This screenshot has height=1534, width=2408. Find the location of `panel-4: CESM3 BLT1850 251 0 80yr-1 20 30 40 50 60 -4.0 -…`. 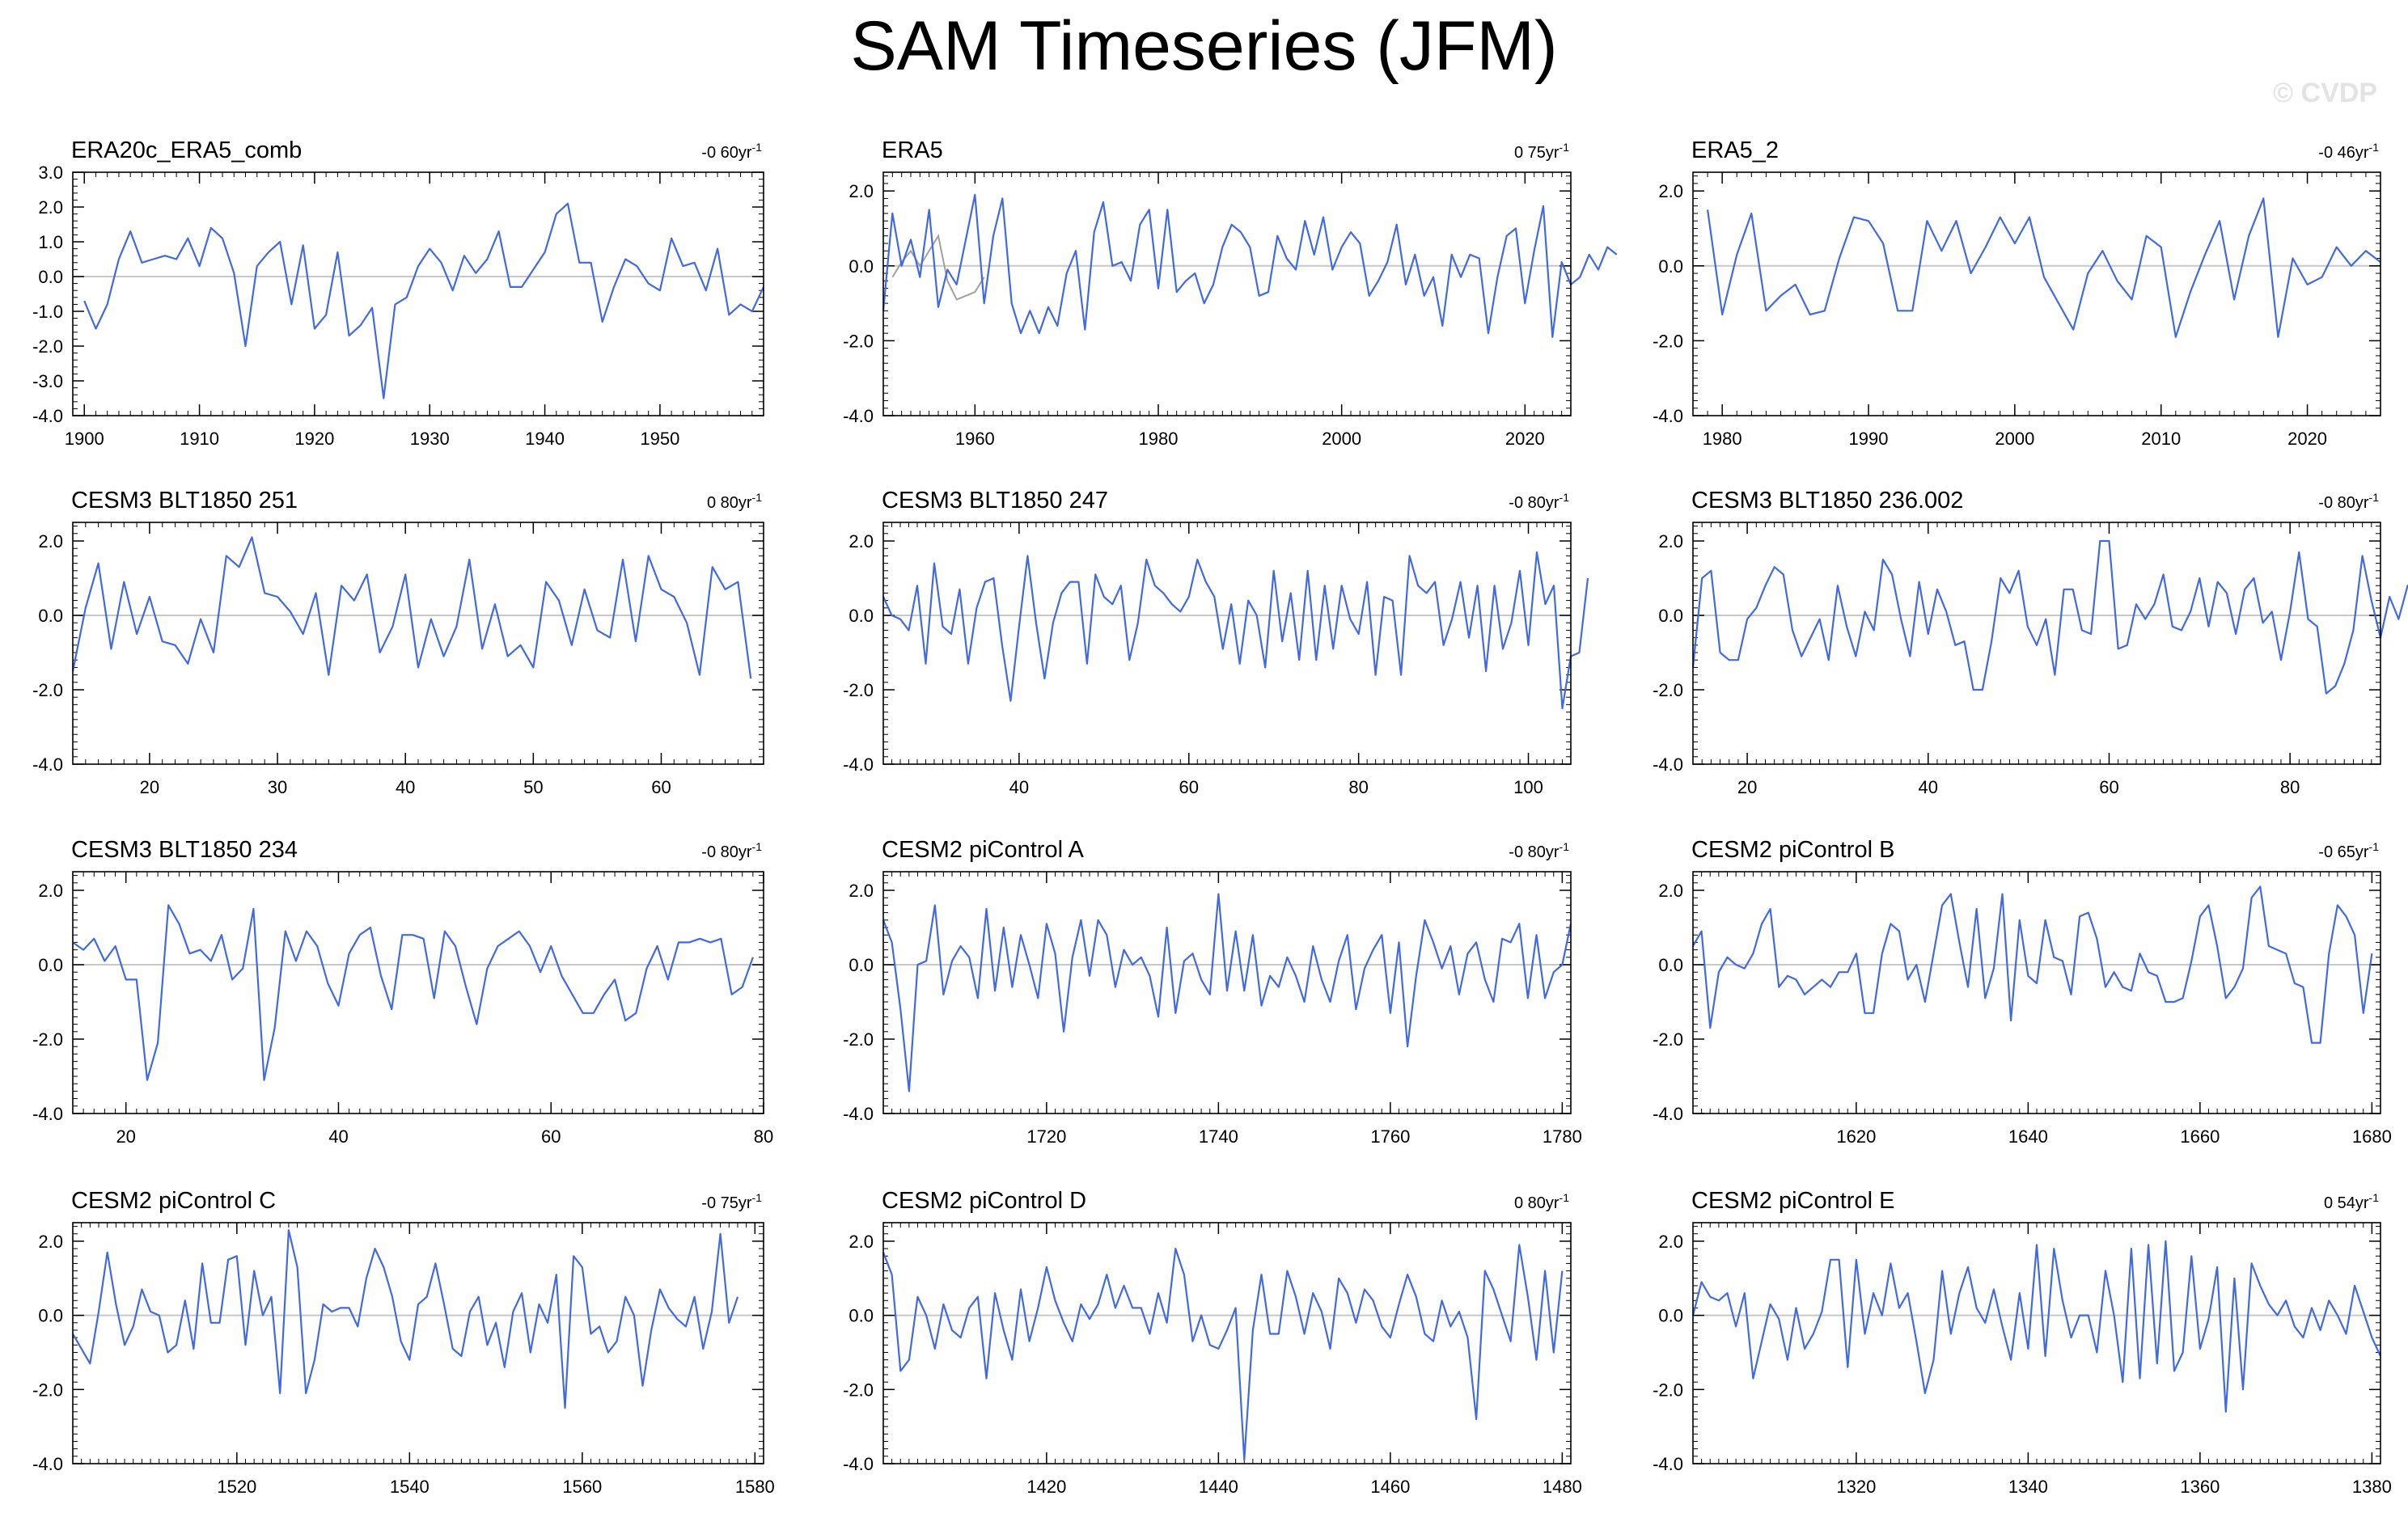

panel-4: CESM3 BLT1850 251 0 80yr-1 20 30 40 50 60 -4.0 -… is located at coordinates (398, 642).